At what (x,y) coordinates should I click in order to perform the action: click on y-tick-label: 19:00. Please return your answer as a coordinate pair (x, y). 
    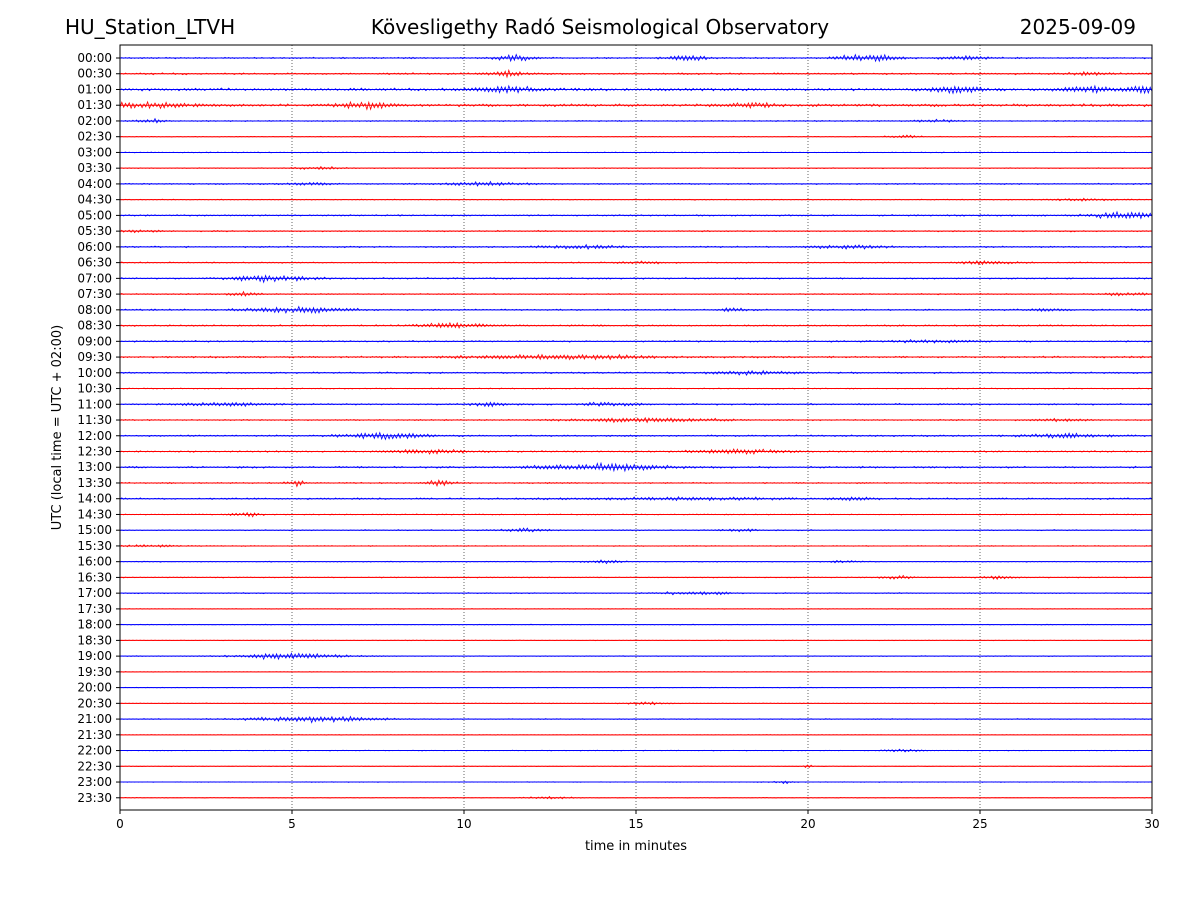
    Looking at the image, I should click on (94, 656).